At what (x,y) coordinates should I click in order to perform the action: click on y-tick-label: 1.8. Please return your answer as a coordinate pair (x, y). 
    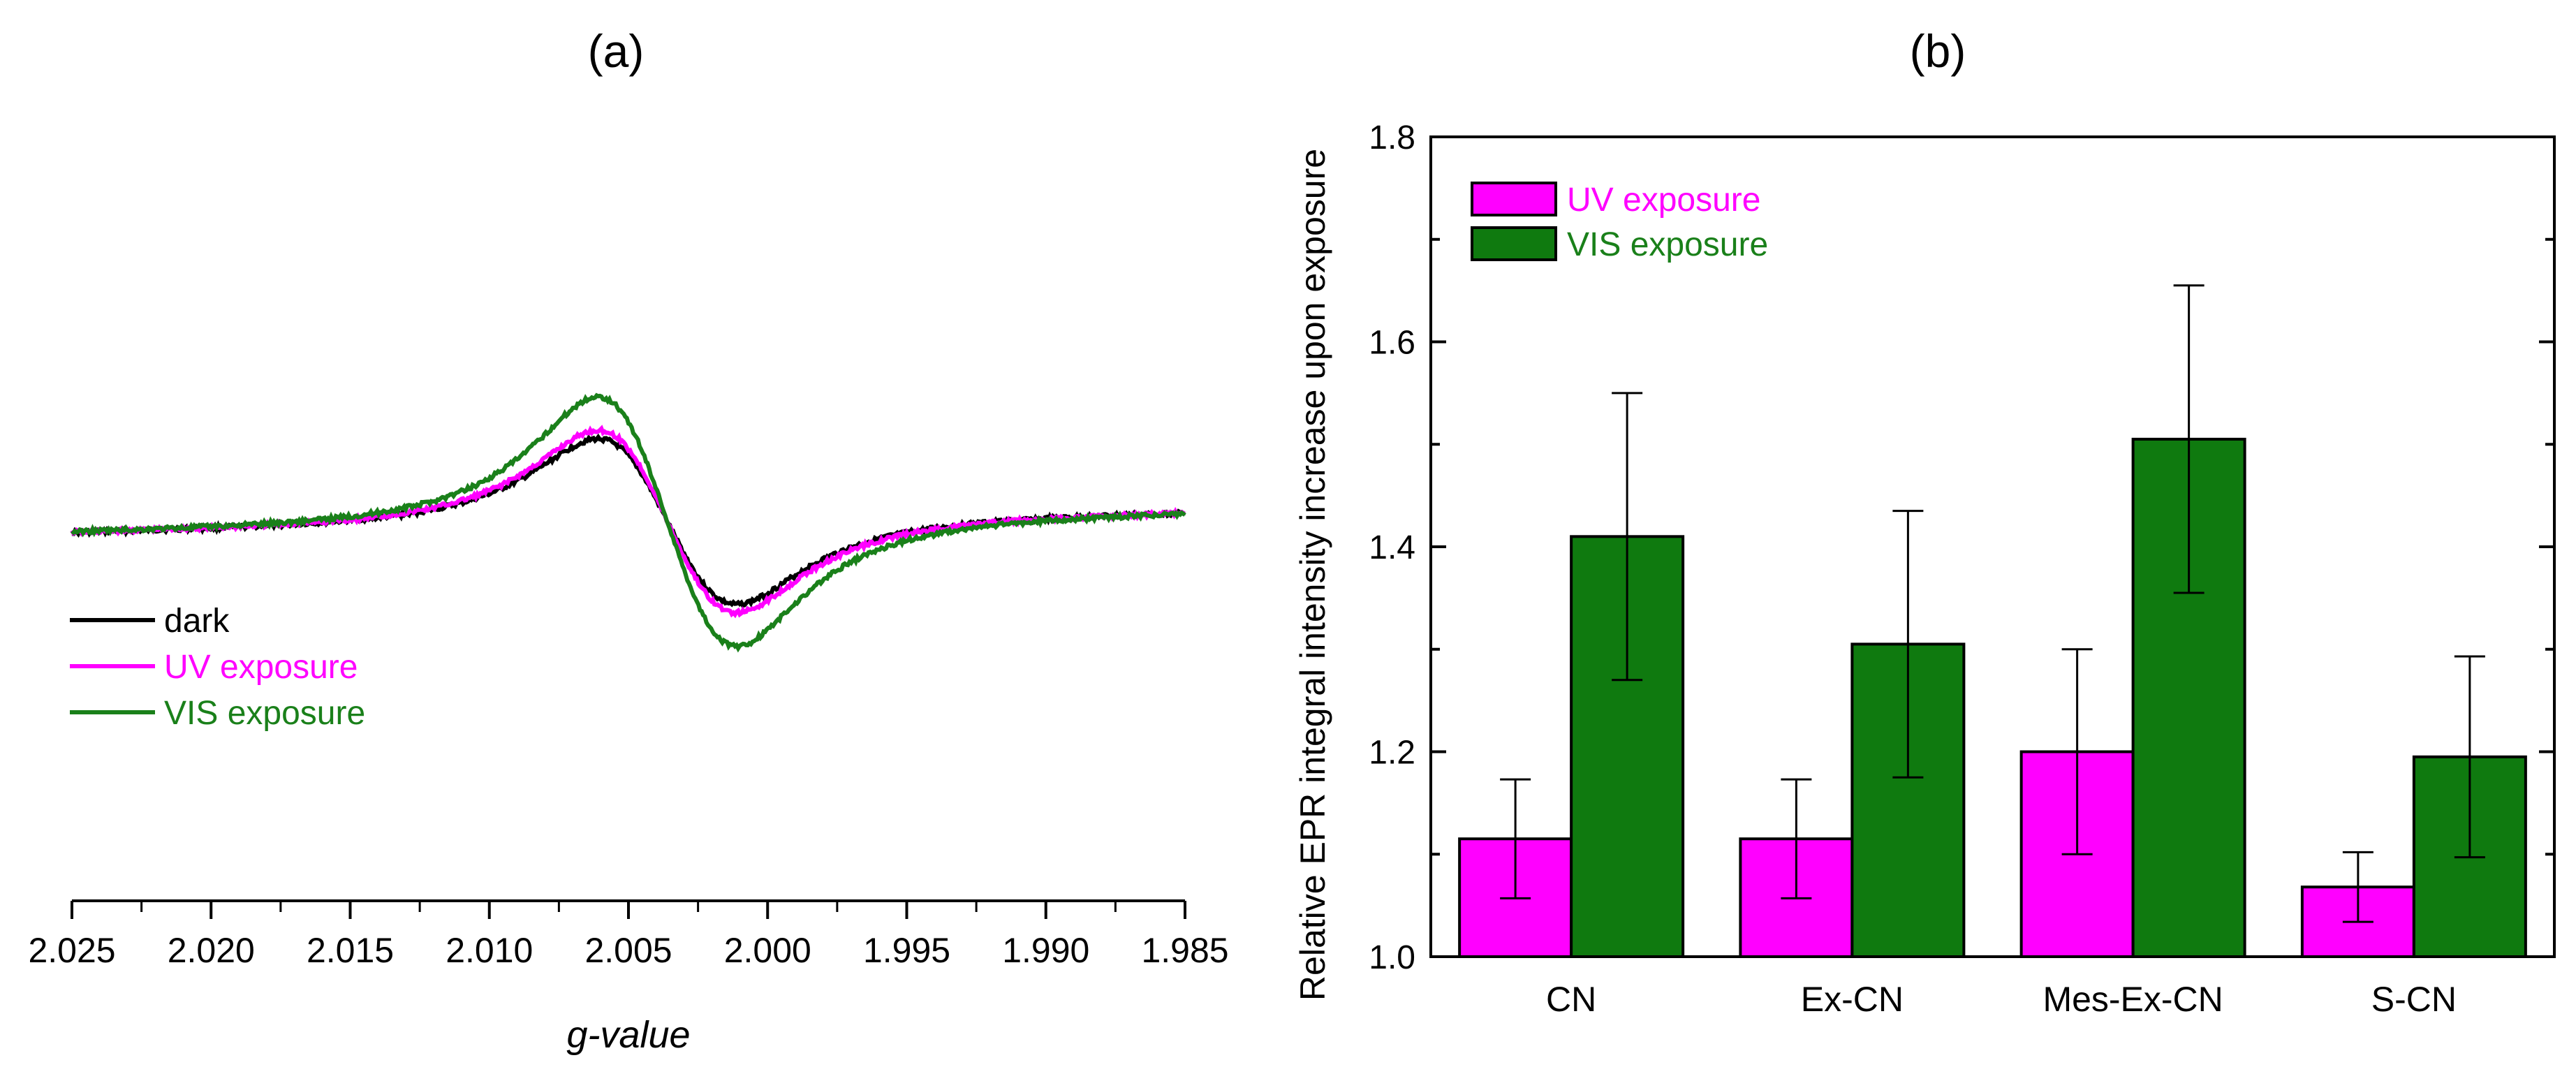
    Looking at the image, I should click on (1392, 137).